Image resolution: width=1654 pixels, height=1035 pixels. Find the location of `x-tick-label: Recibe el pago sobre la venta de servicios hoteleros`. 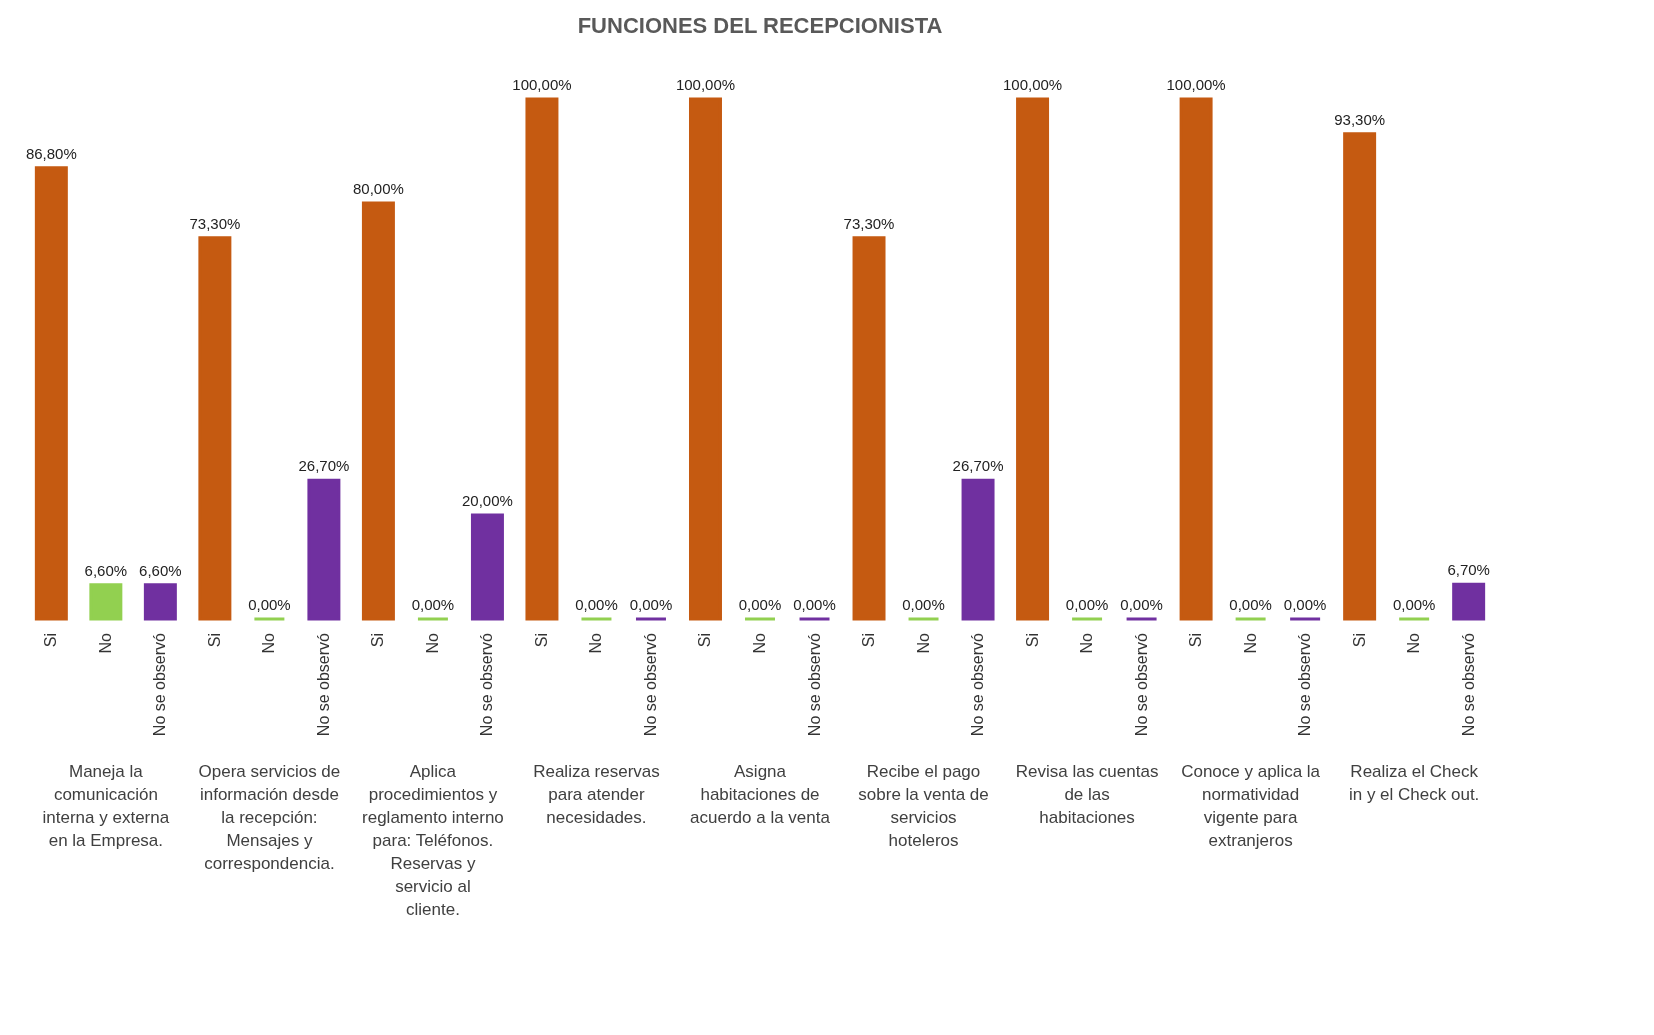

x-tick-label: Recibe el pago sobre la venta de servicios hoteleros is located at coordinates (923, 806).